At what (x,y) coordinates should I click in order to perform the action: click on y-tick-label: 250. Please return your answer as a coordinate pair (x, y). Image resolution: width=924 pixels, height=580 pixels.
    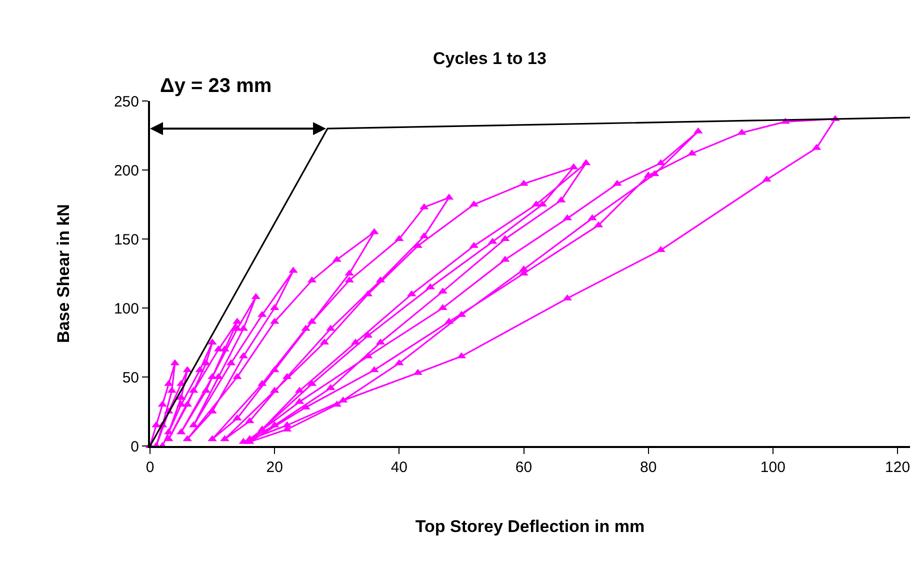
    Looking at the image, I should click on (126, 101).